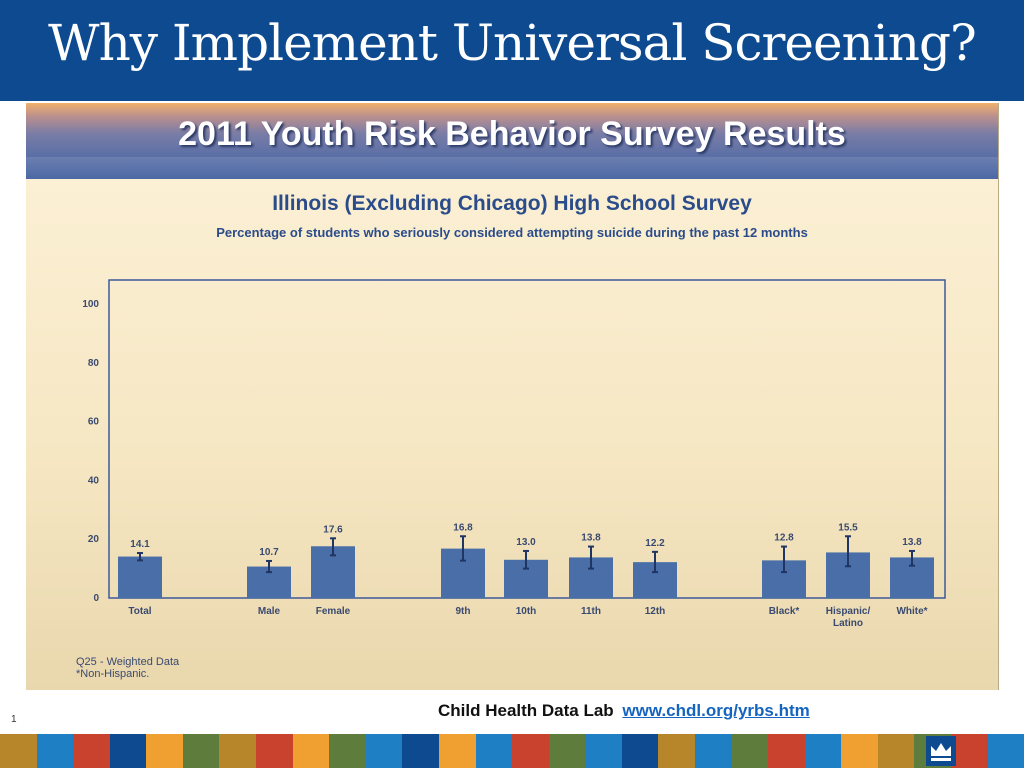 The image size is (1024, 768). I want to click on data-label: 14.1, so click(140, 544).